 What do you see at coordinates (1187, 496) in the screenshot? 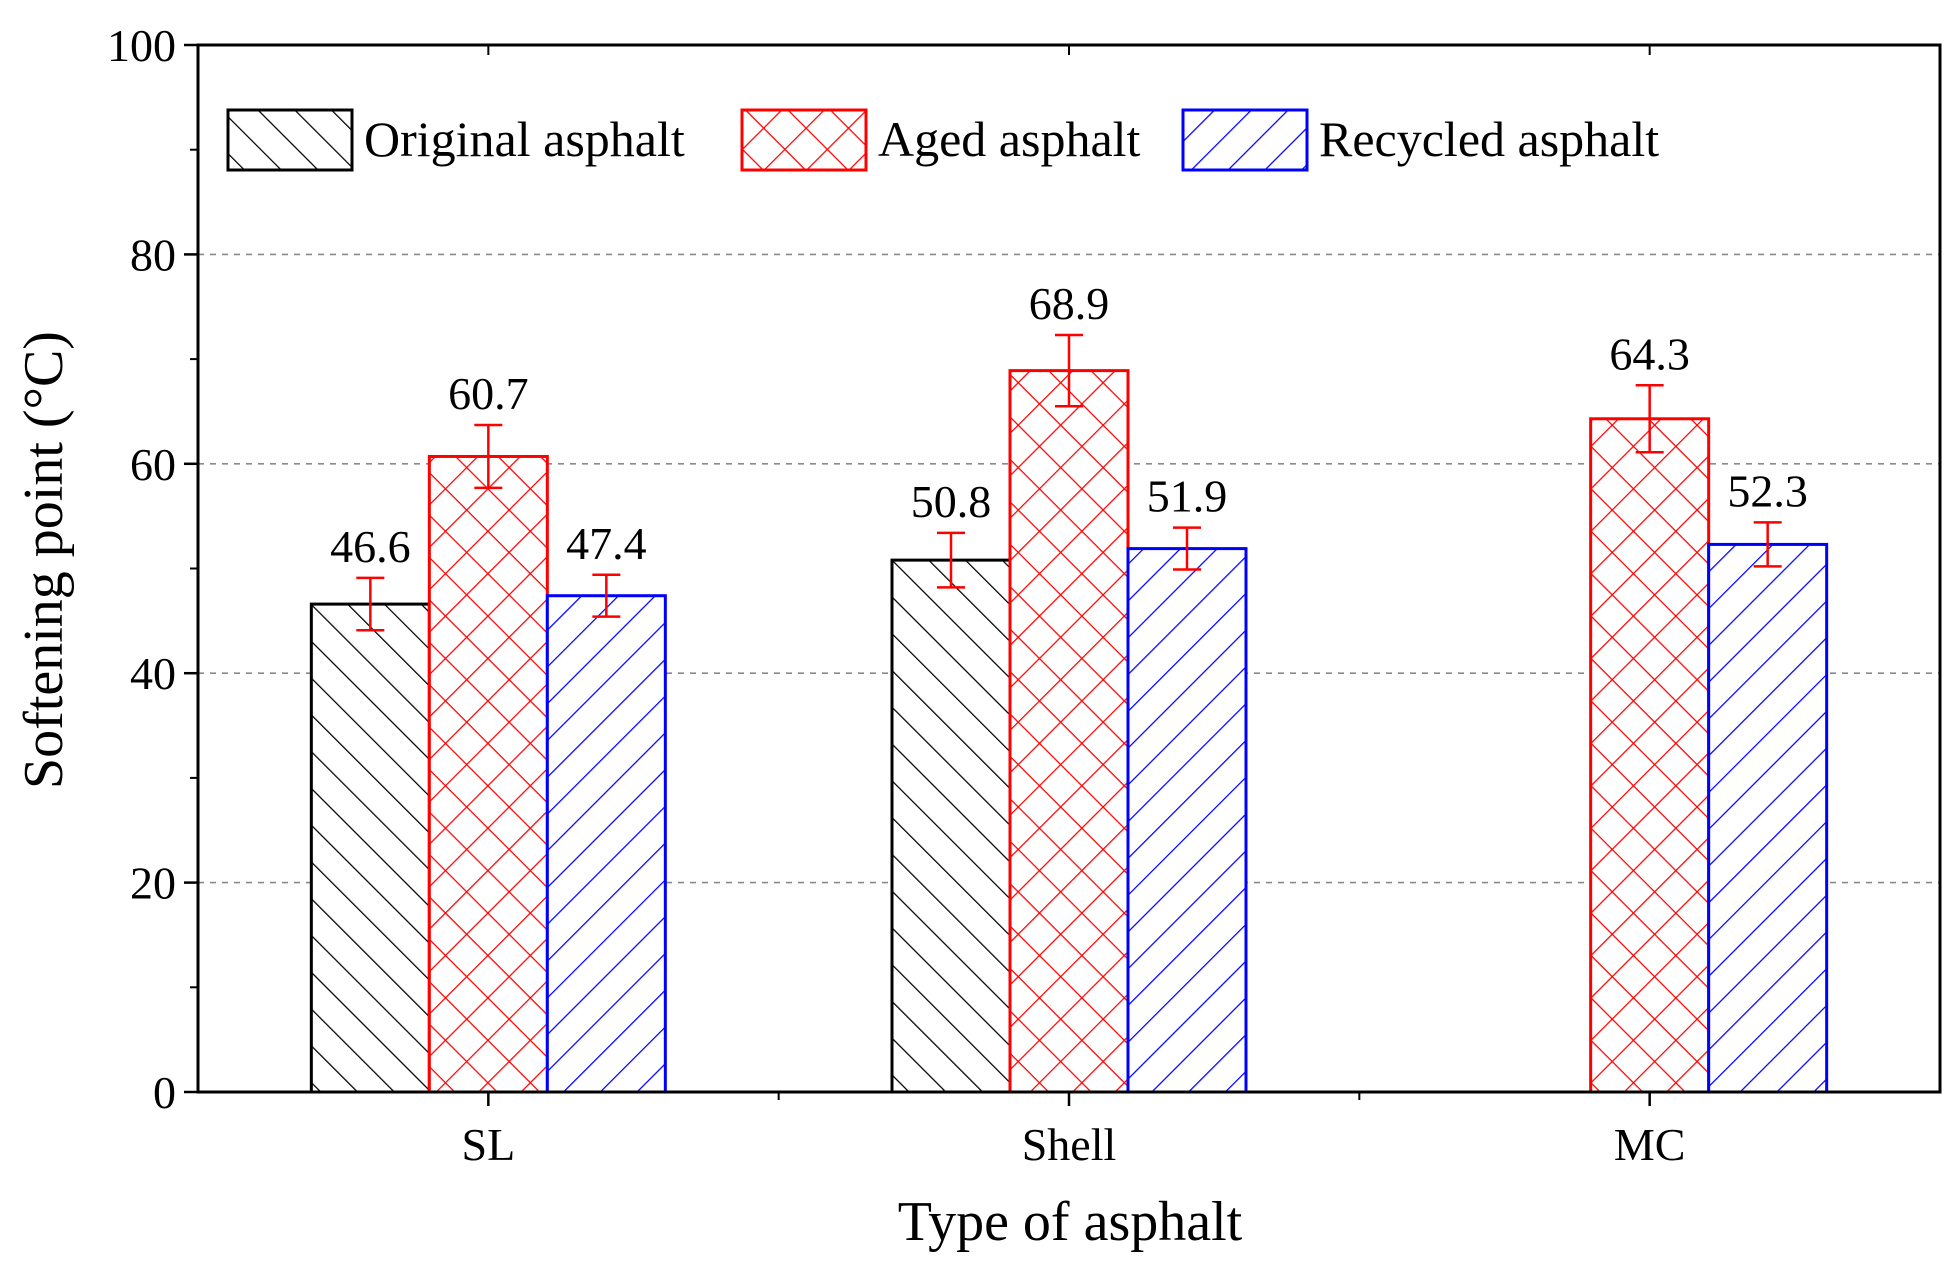
I see `data-label: 51.9` at bounding box center [1187, 496].